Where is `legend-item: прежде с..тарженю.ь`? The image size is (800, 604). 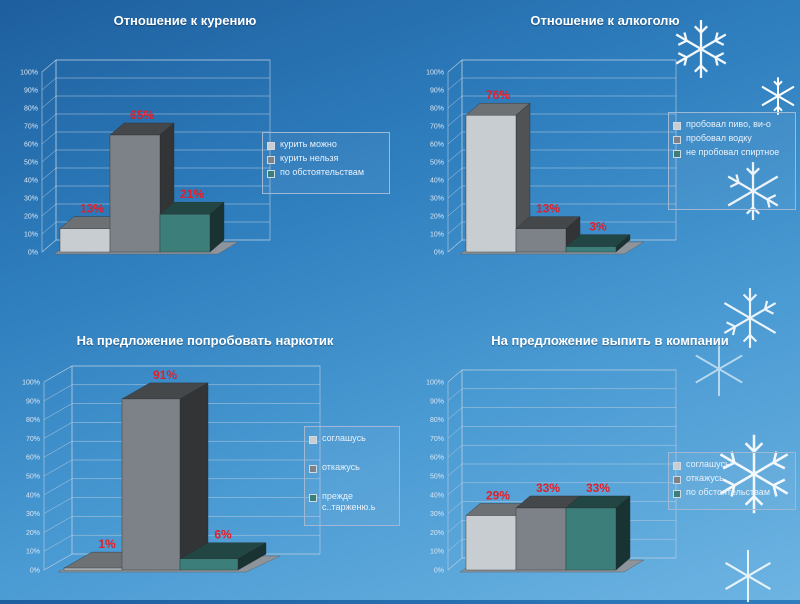
legend-item: прежде с..тарженю.ь is located at coordinates (352, 502).